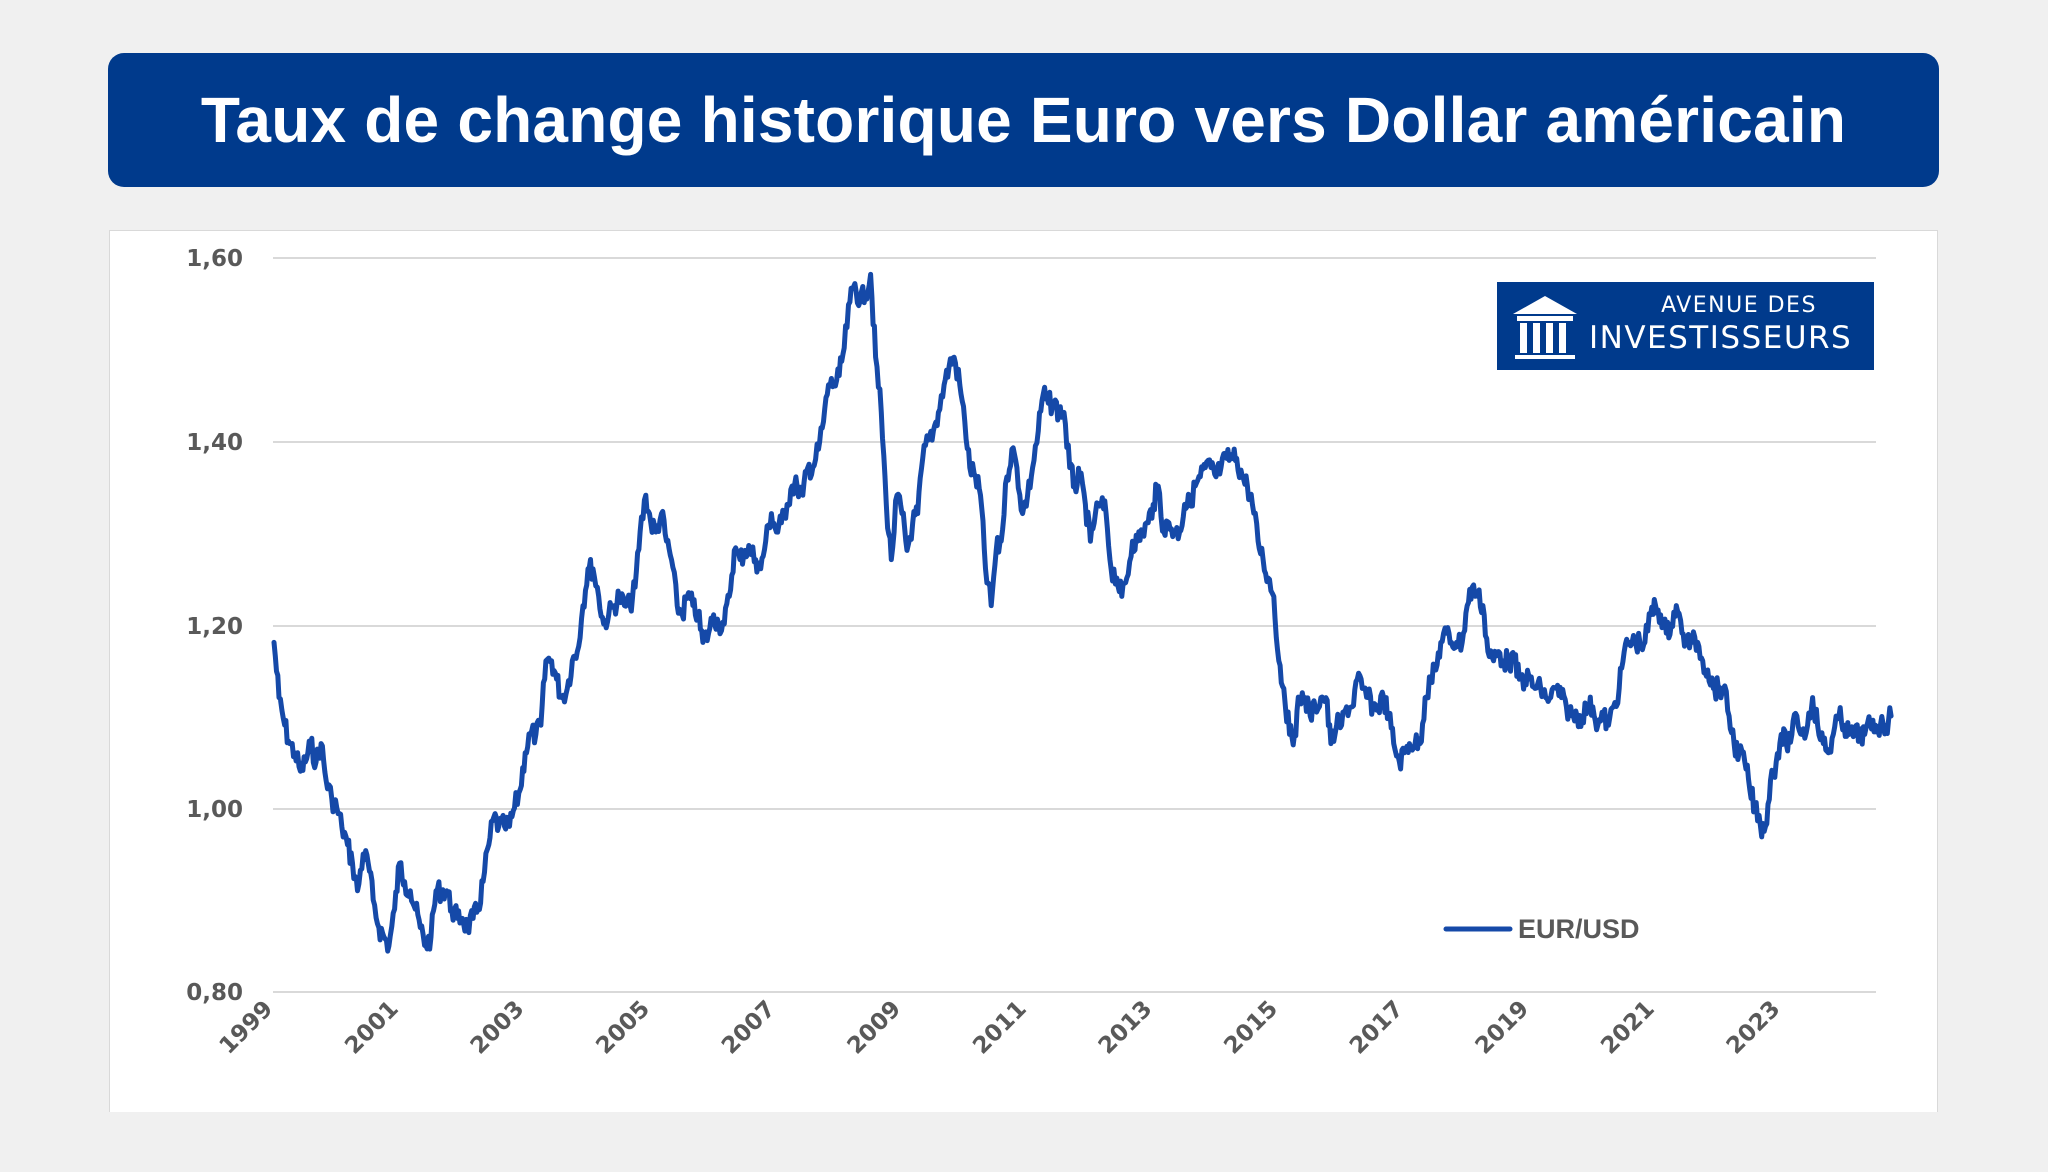 The width and height of the screenshot is (2048, 1172). Describe the element at coordinates (1721, 338) in the screenshot. I see `logo-text-line2: INVESTISSEURS` at that location.